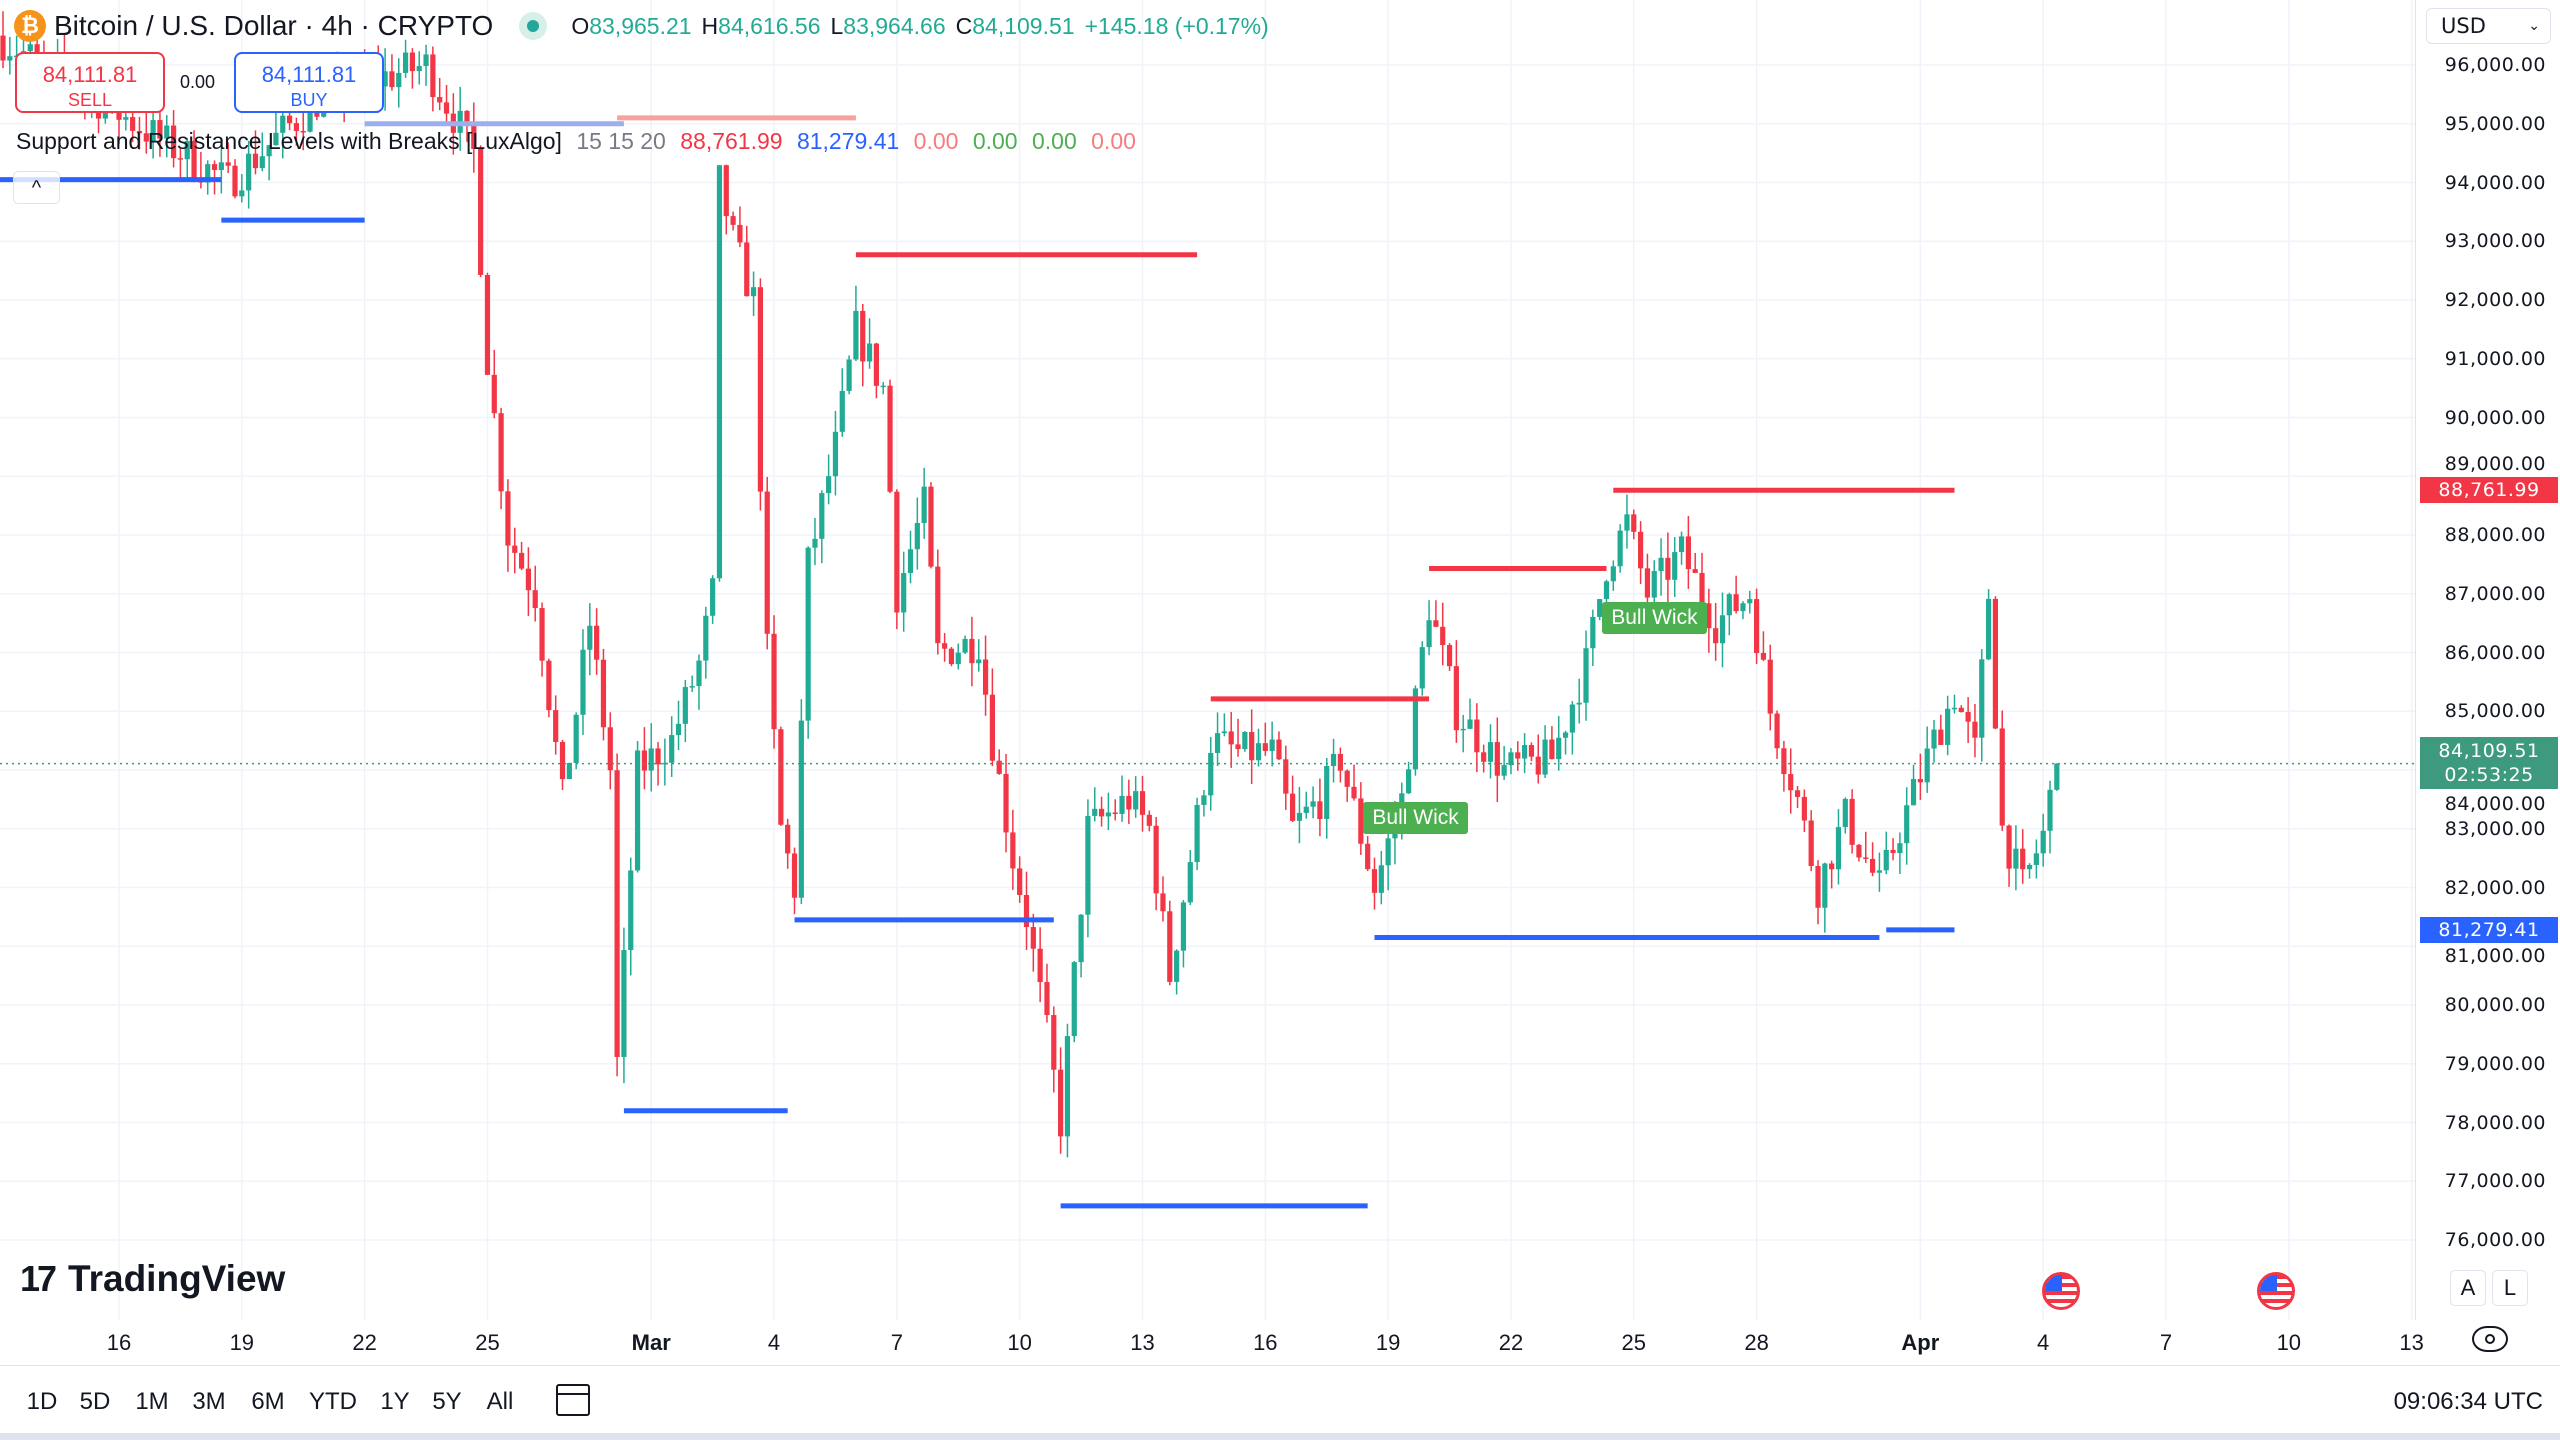  Describe the element at coordinates (487, 1342) in the screenshot. I see `time-tick-label: 25` at that location.